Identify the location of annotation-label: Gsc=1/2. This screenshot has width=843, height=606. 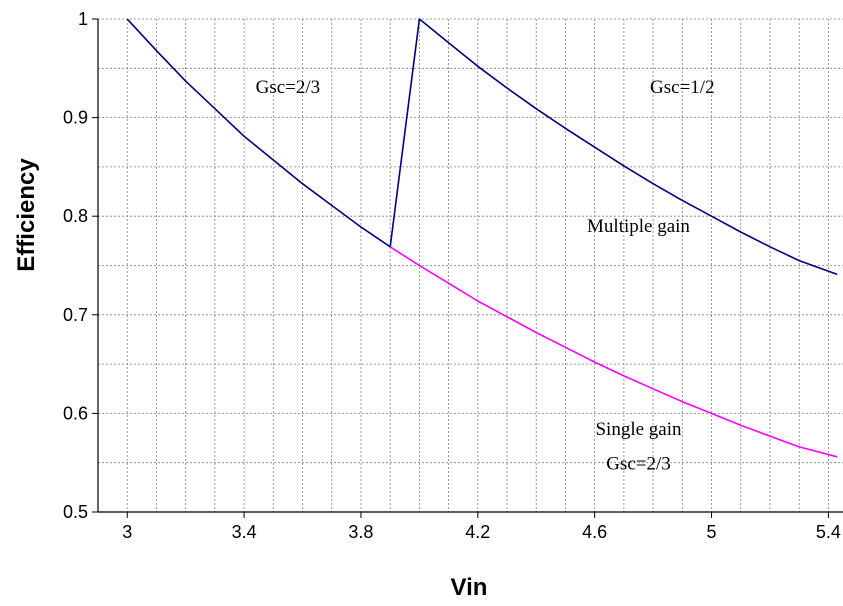
(682, 87).